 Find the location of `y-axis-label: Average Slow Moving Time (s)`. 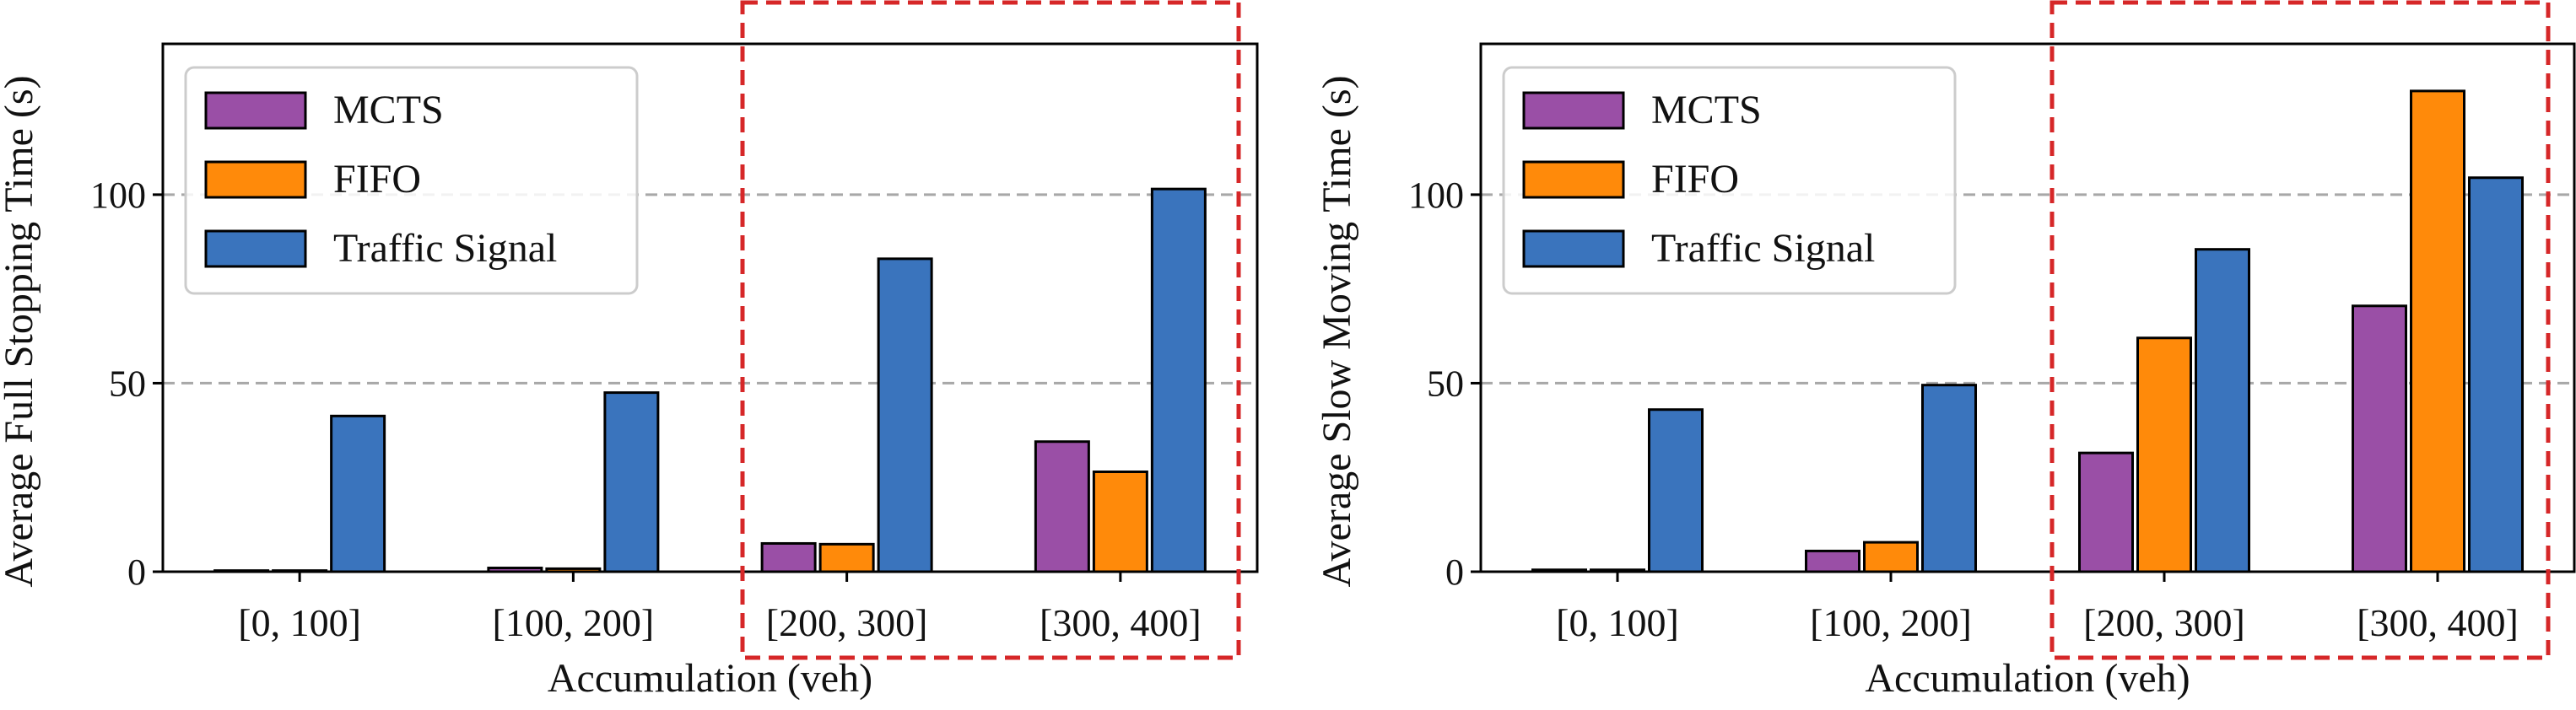

y-axis-label: Average Slow Moving Time (s) is located at coordinates (1337, 331).